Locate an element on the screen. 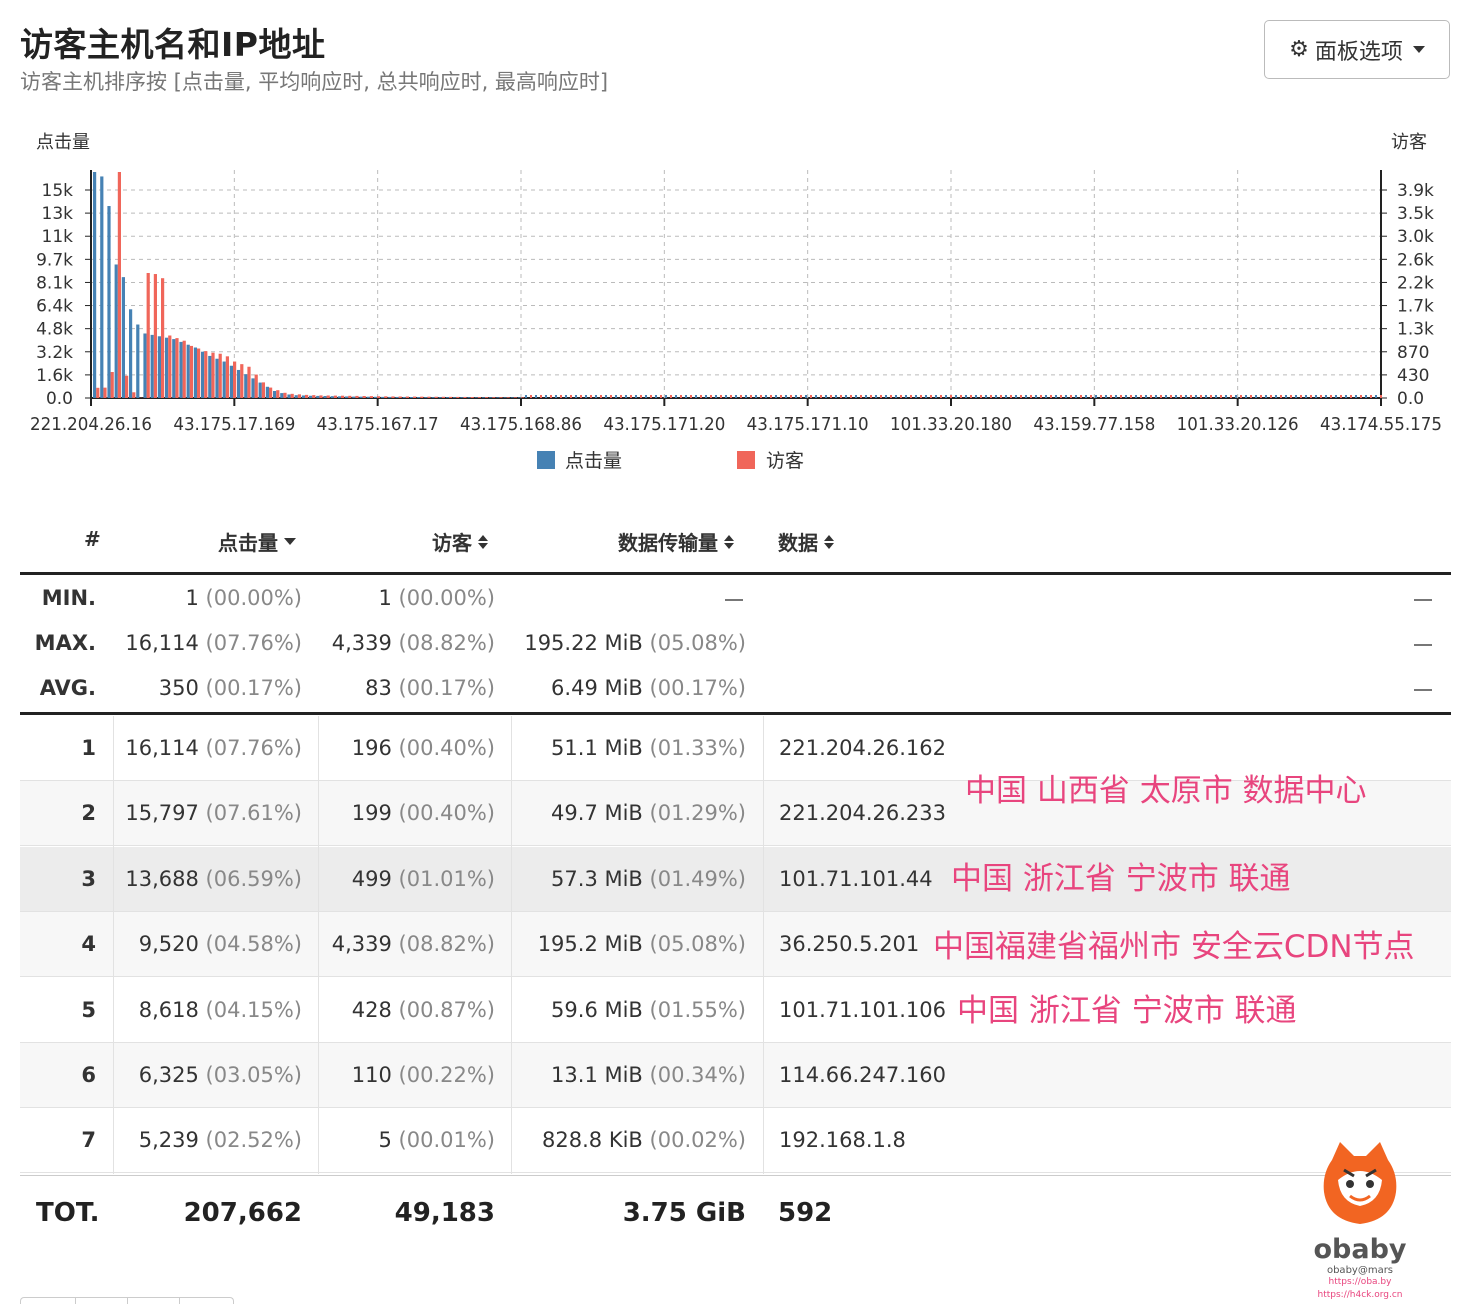 This screenshot has height=1304, width=1459. row-host: 101.71.101.106 is located at coordinates (862, 1009).